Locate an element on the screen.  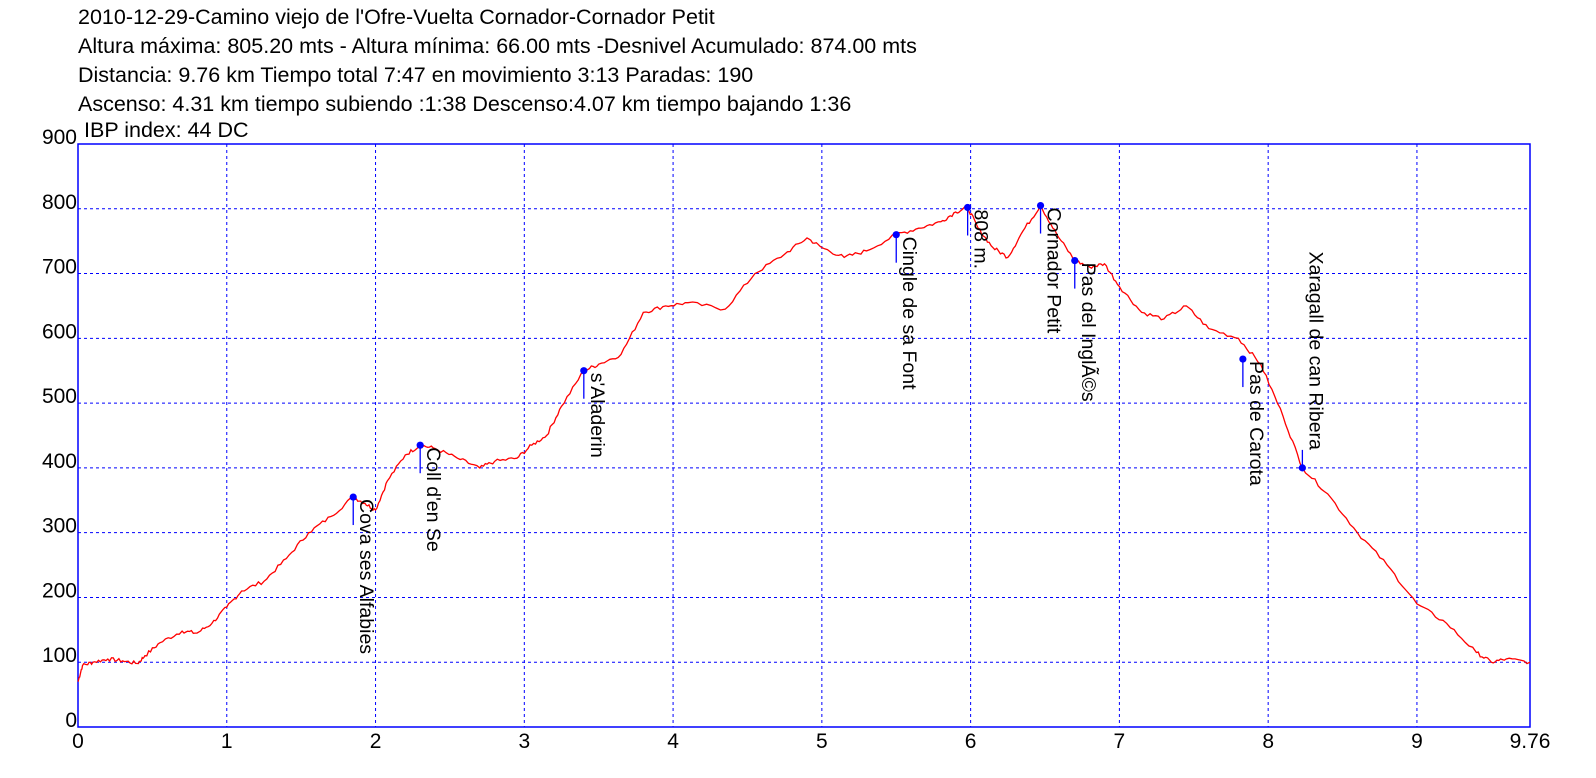
waypoint: s'Aladerin is located at coordinates (594, 412).